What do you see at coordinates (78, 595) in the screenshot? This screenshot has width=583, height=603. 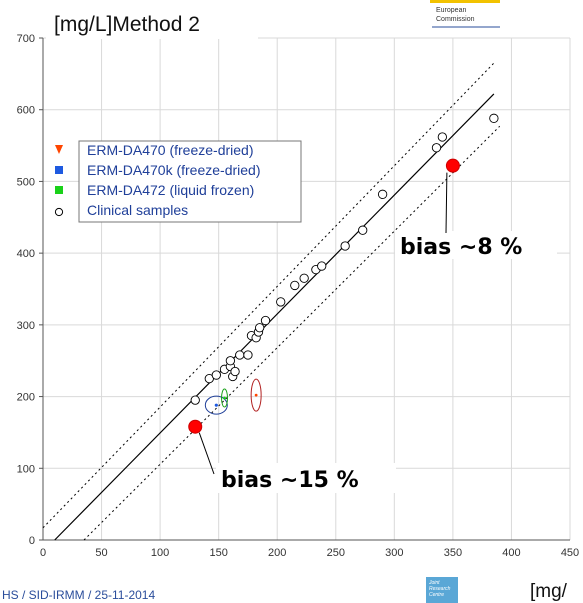 I see `footer-text: HS / SID-IRMM / 25-11-2014` at bounding box center [78, 595].